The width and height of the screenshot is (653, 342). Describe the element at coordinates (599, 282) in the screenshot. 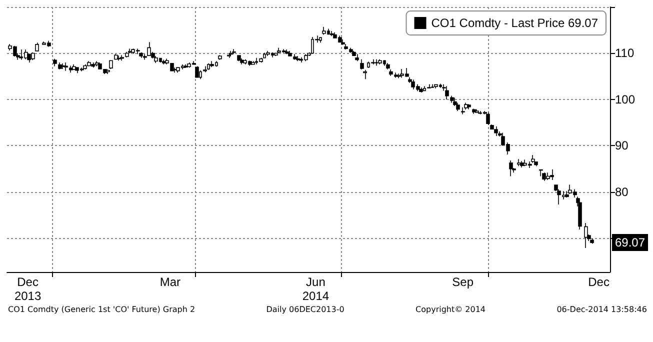

I see `x-tick-label: Dec` at that location.